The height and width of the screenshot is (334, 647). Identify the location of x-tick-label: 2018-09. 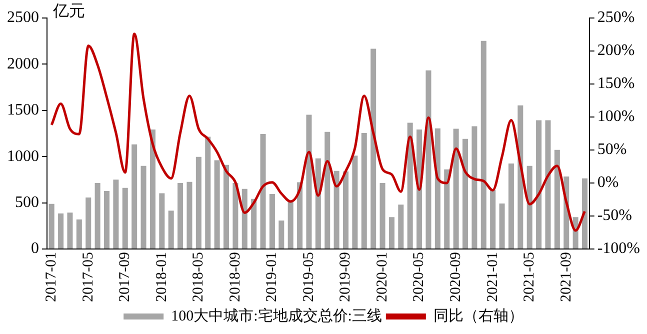
(235, 277).